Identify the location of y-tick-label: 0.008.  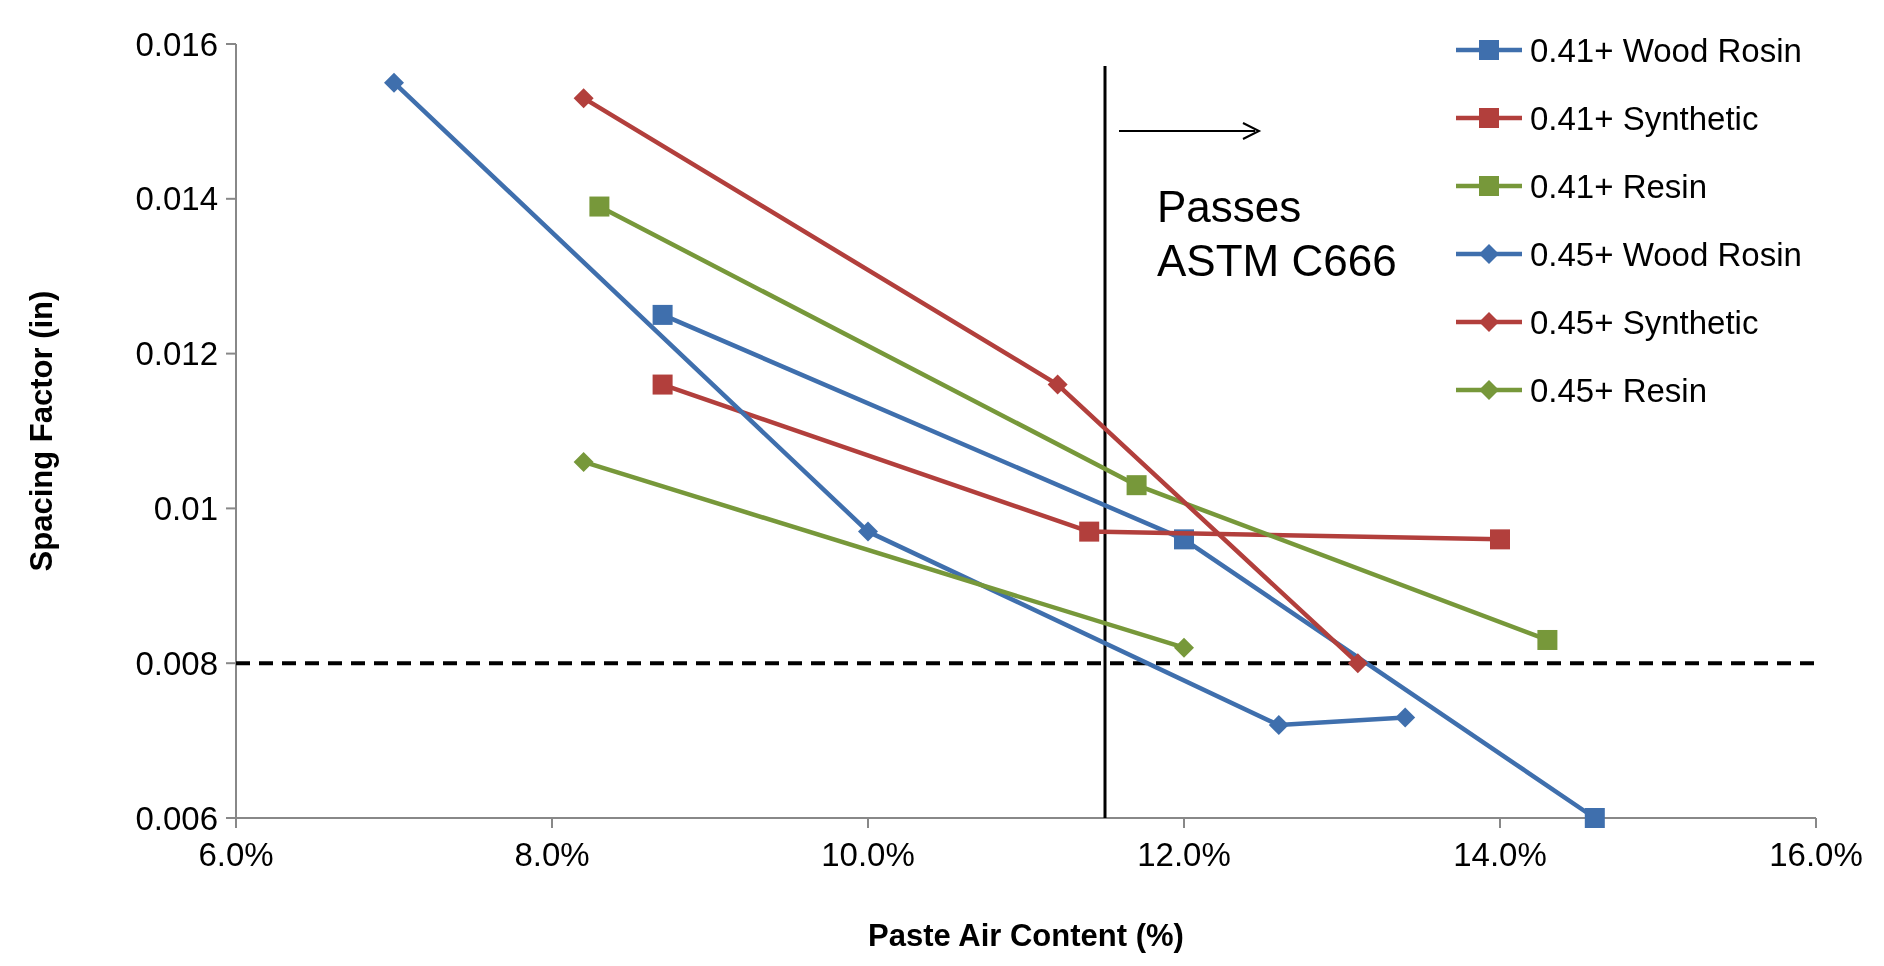
(176, 663).